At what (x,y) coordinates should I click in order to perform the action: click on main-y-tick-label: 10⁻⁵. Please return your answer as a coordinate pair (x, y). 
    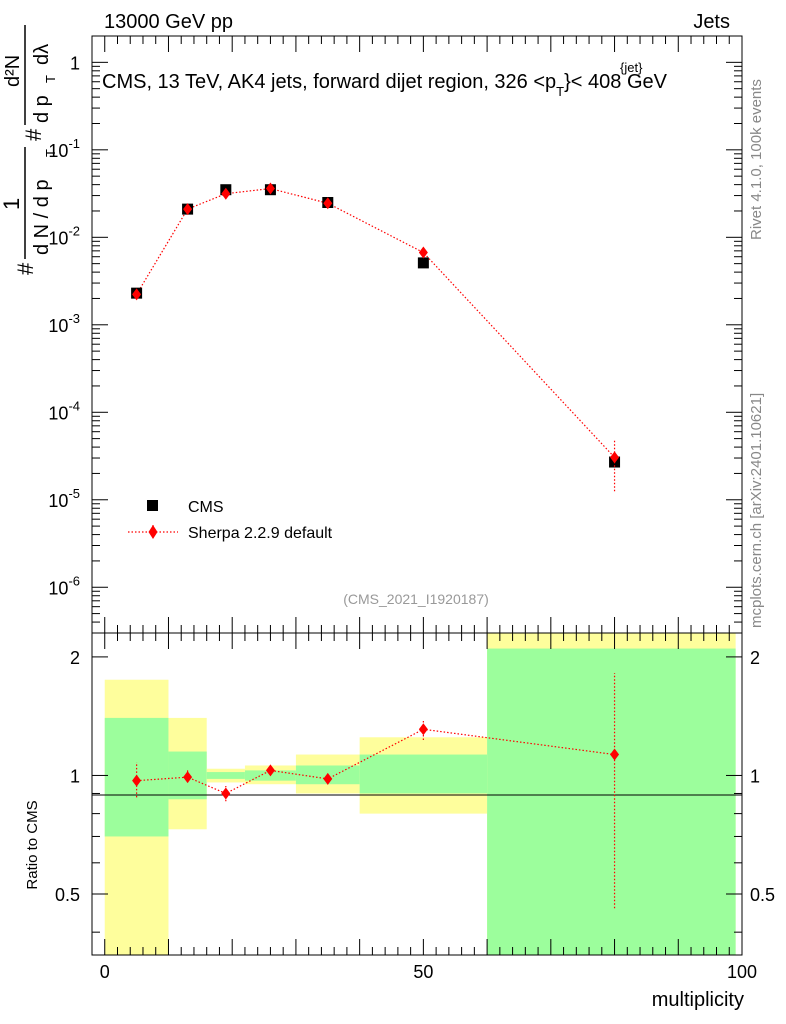
    Looking at the image, I should click on (64, 498).